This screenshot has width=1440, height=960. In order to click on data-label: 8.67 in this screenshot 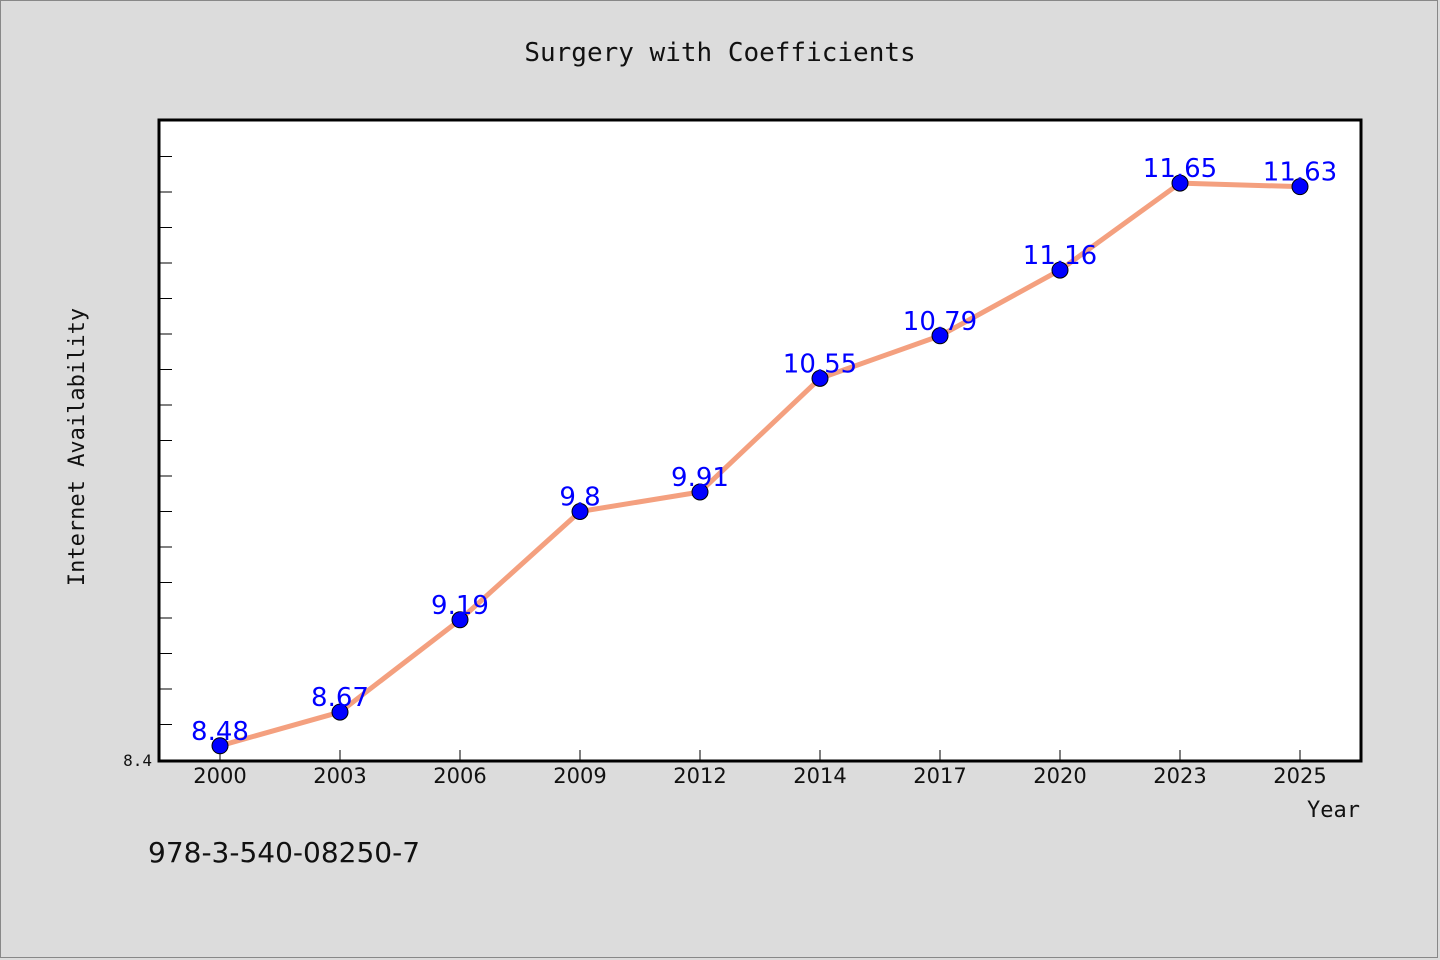, I will do `click(340, 698)`.